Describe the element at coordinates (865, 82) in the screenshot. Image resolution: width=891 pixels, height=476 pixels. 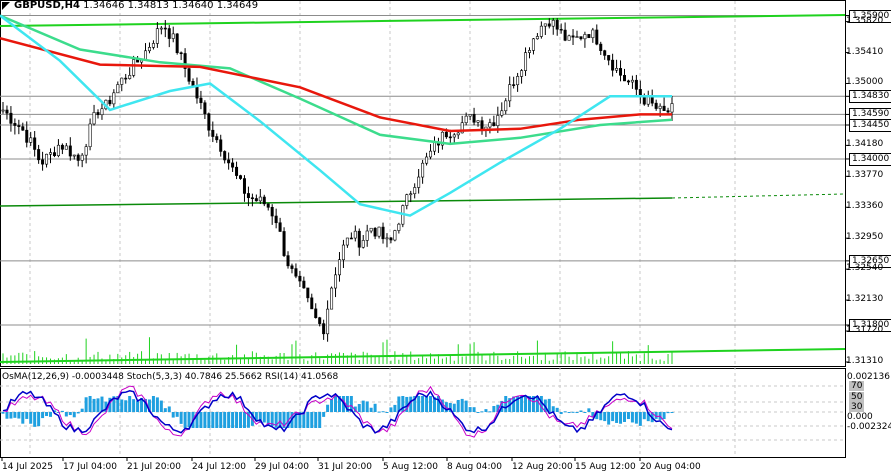
I see `price-axis-label: 1.35000` at that location.